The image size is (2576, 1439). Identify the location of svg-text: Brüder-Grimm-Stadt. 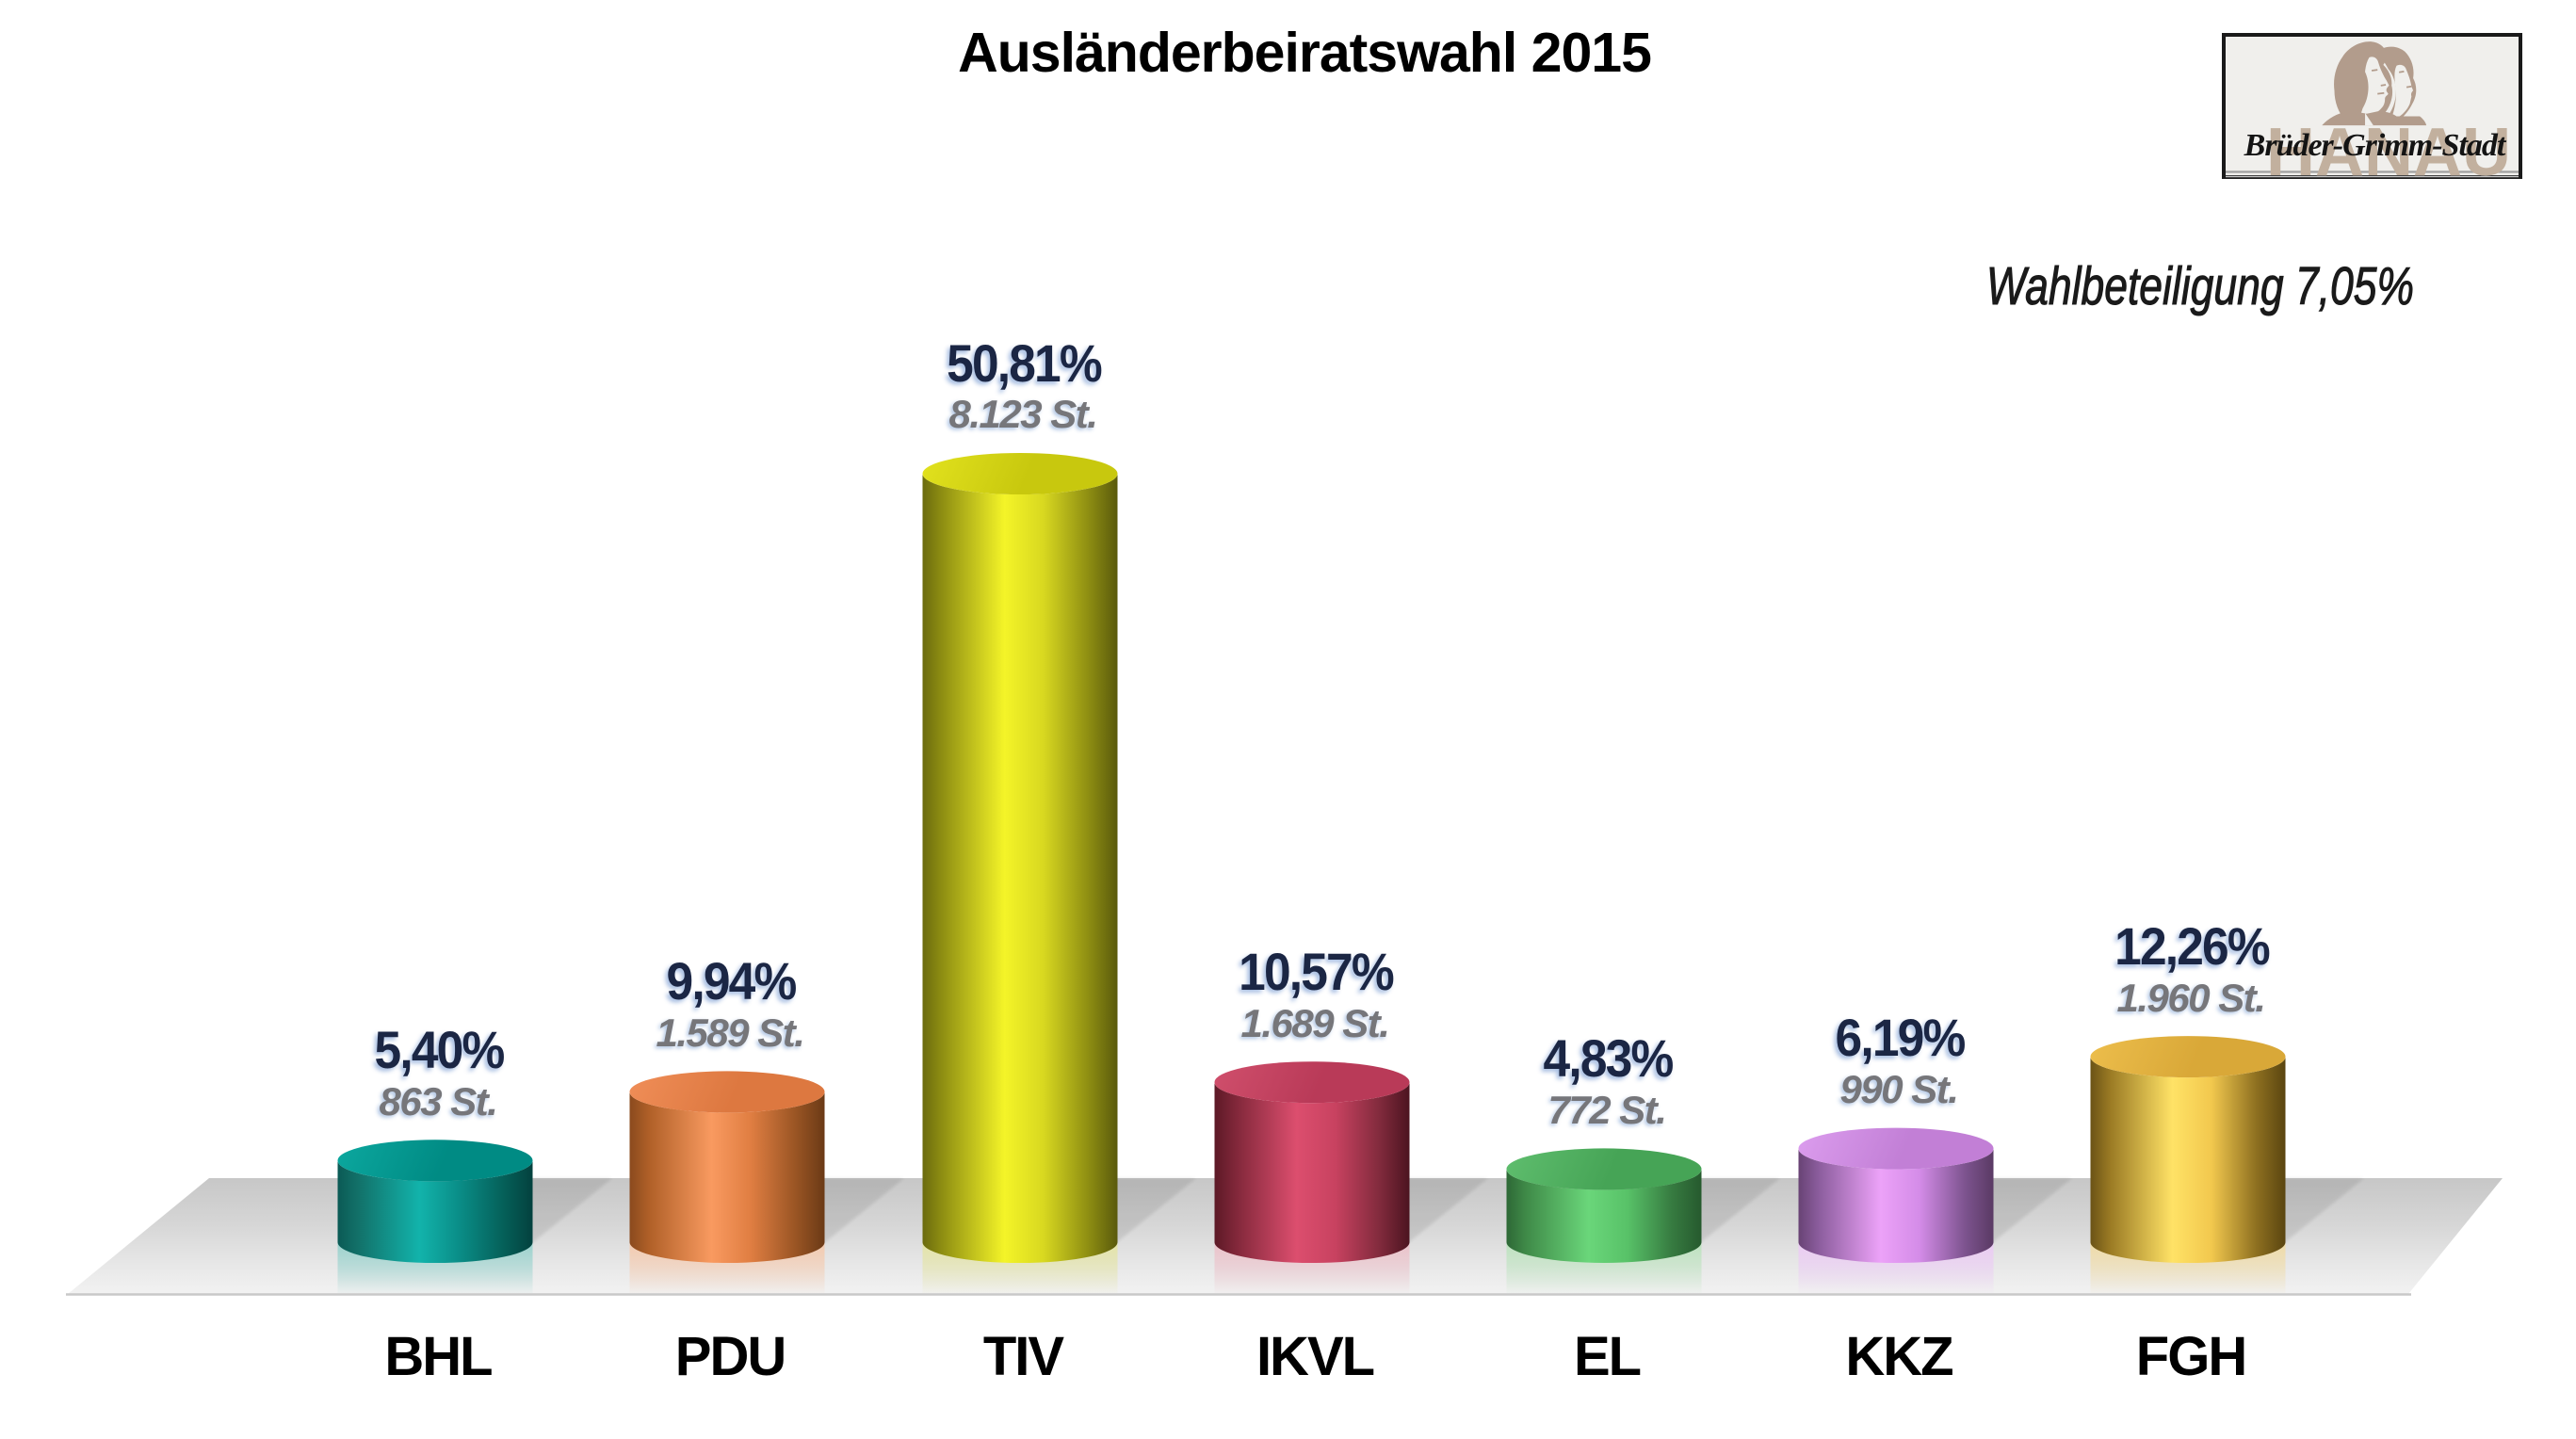
(2375, 145).